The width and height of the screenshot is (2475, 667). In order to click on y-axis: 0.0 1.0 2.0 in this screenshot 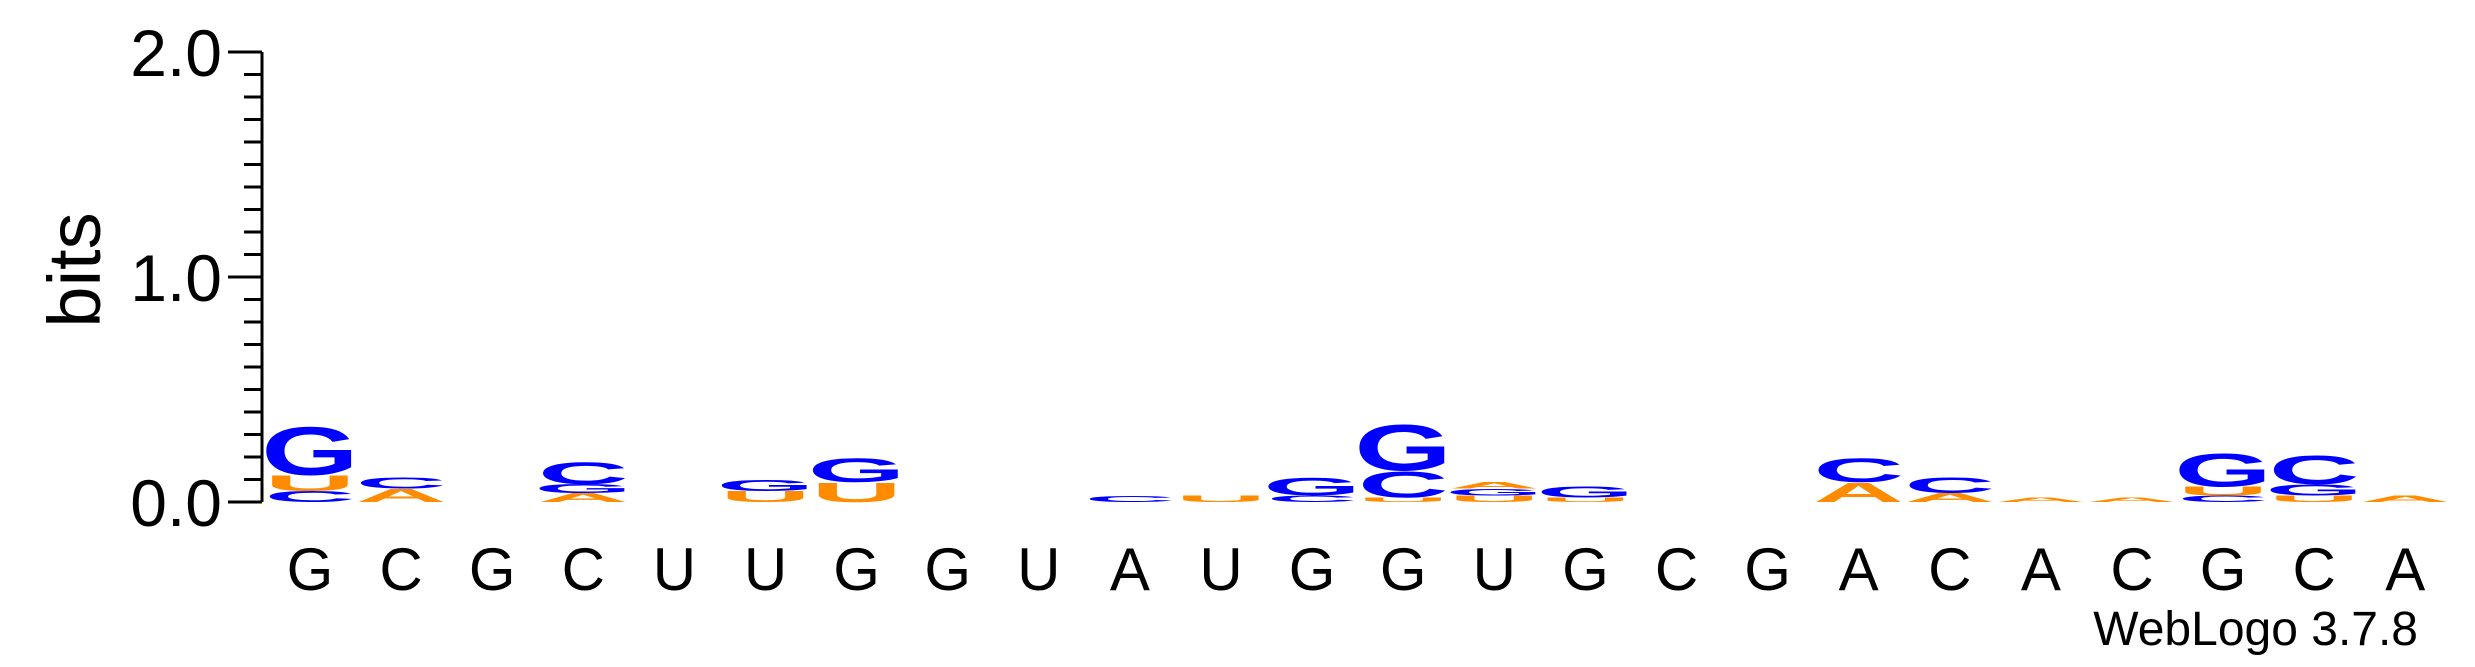, I will do `click(197, 278)`.